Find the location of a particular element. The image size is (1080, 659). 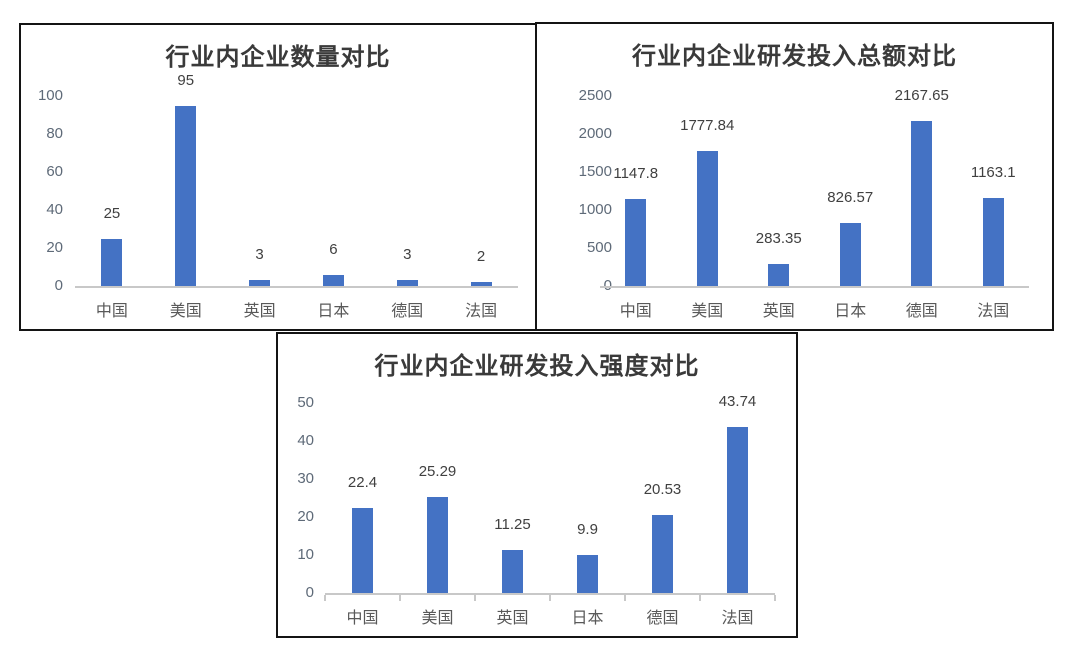

y-tick-label: 50 is located at coordinates (305, 402).